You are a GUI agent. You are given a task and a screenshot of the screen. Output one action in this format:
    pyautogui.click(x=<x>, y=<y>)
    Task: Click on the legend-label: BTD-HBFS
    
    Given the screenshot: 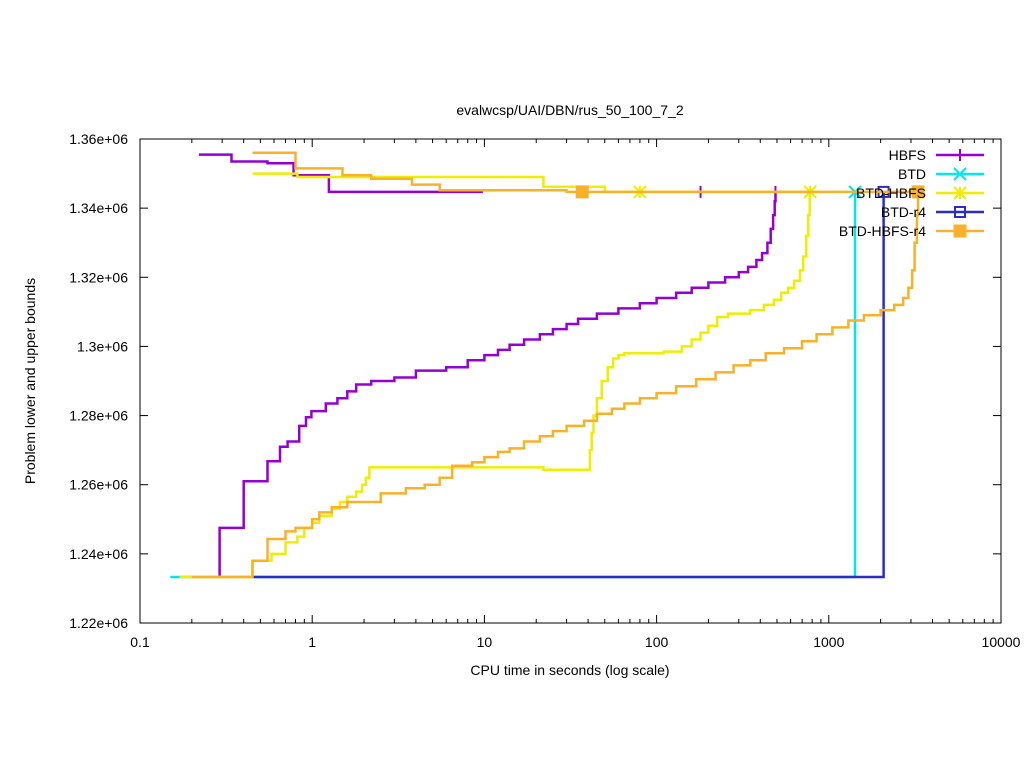 What is the action you would take?
    pyautogui.click(x=891, y=193)
    